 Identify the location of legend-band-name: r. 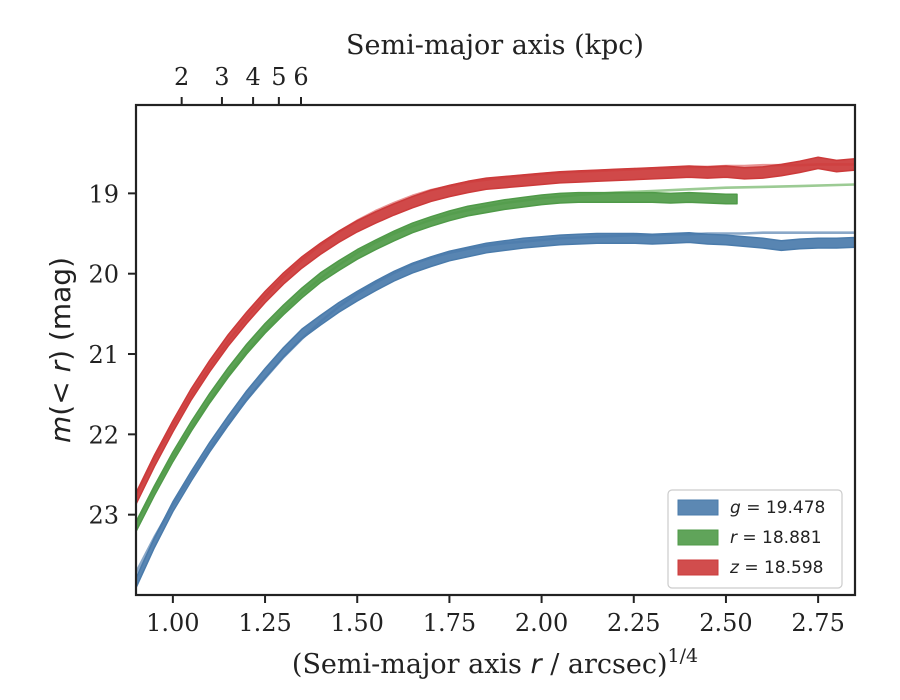
(734, 538).